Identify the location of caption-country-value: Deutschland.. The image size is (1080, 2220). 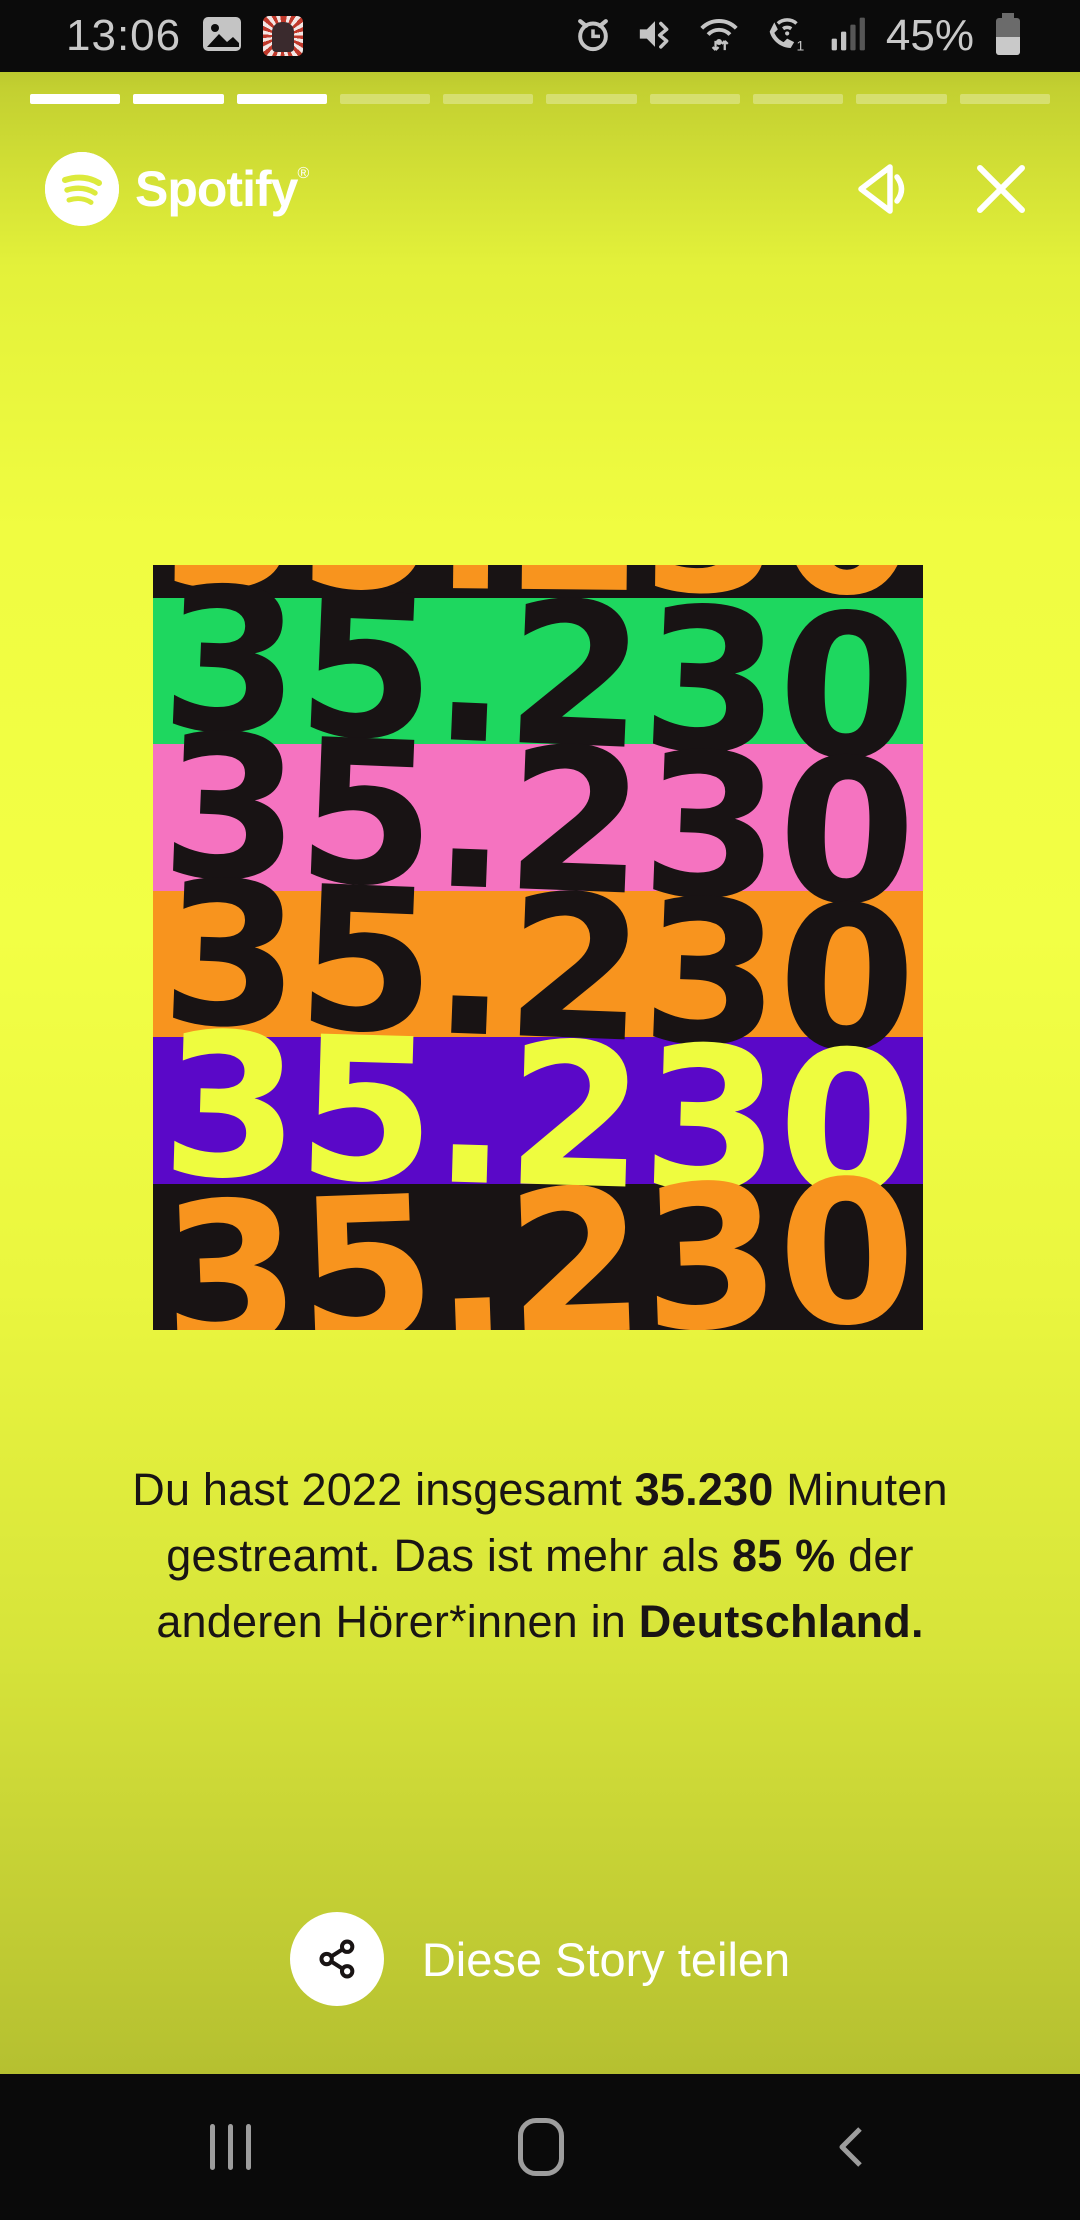
(781, 1621).